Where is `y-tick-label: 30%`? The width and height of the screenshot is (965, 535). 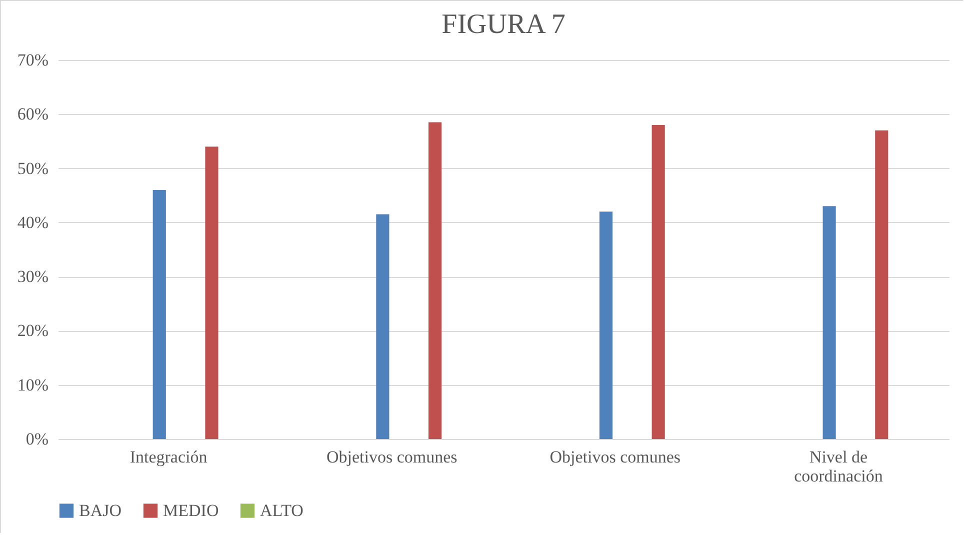 y-tick-label: 30% is located at coordinates (32, 276).